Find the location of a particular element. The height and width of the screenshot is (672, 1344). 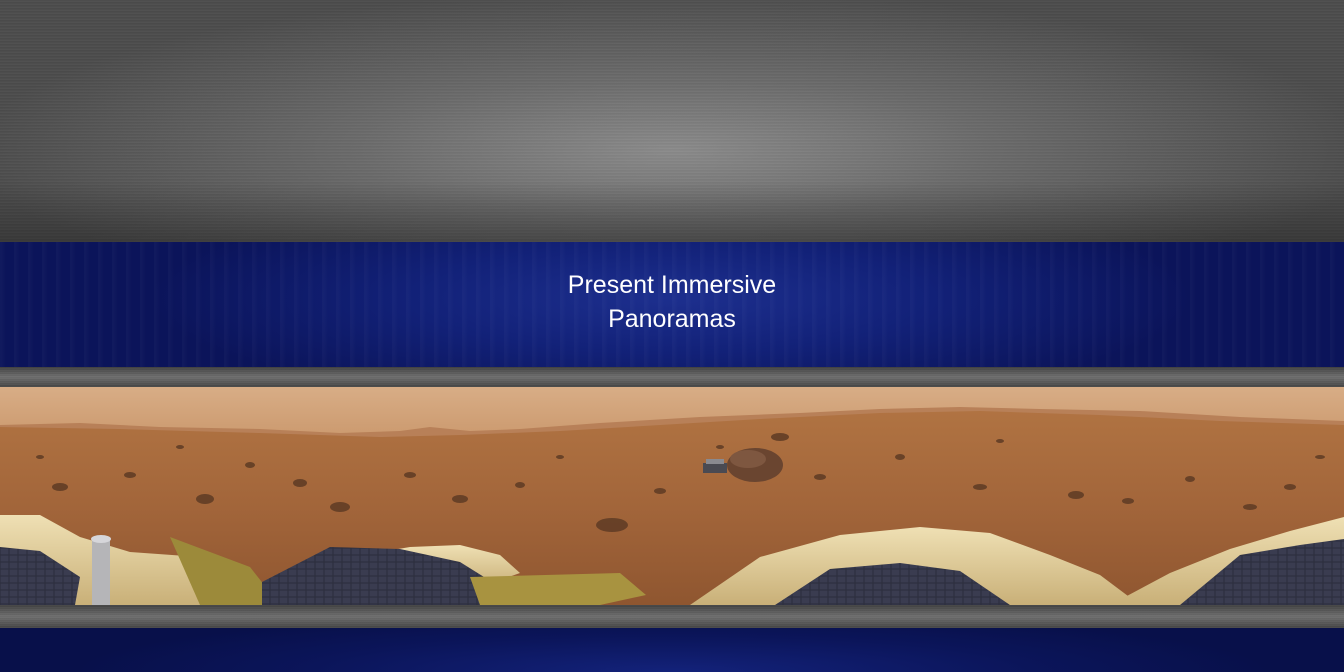

metal-divider-top is located at coordinates (672, 377).